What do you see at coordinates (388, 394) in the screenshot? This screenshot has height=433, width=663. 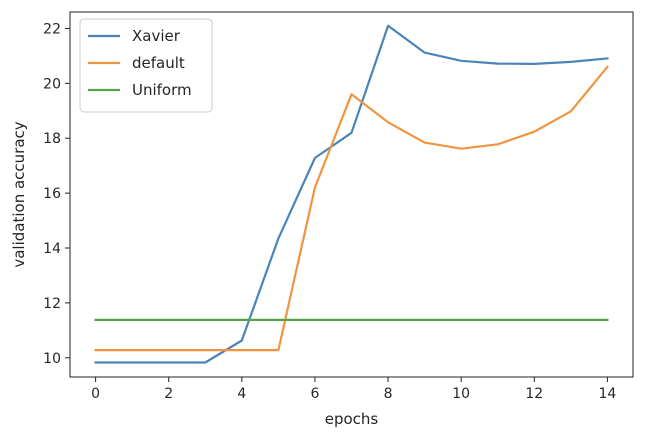 I see `x-tick-label: 8` at bounding box center [388, 394].